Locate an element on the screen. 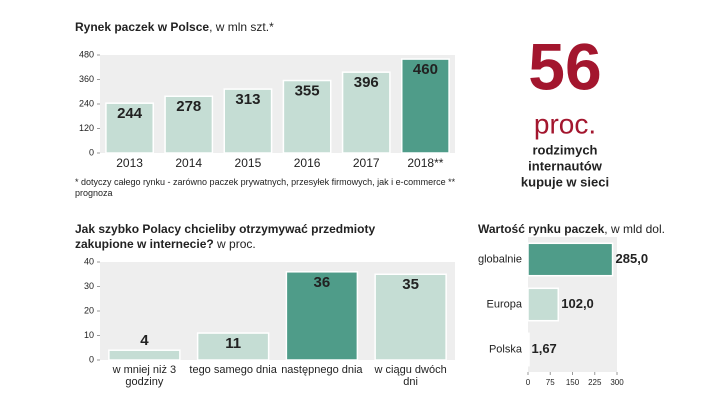 The image size is (720, 405). value-label: 35 is located at coordinates (410, 284).